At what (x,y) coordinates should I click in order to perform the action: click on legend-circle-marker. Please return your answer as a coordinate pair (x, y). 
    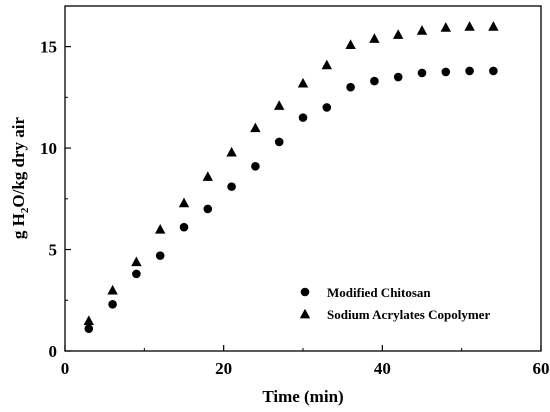
    Looking at the image, I should click on (305, 292).